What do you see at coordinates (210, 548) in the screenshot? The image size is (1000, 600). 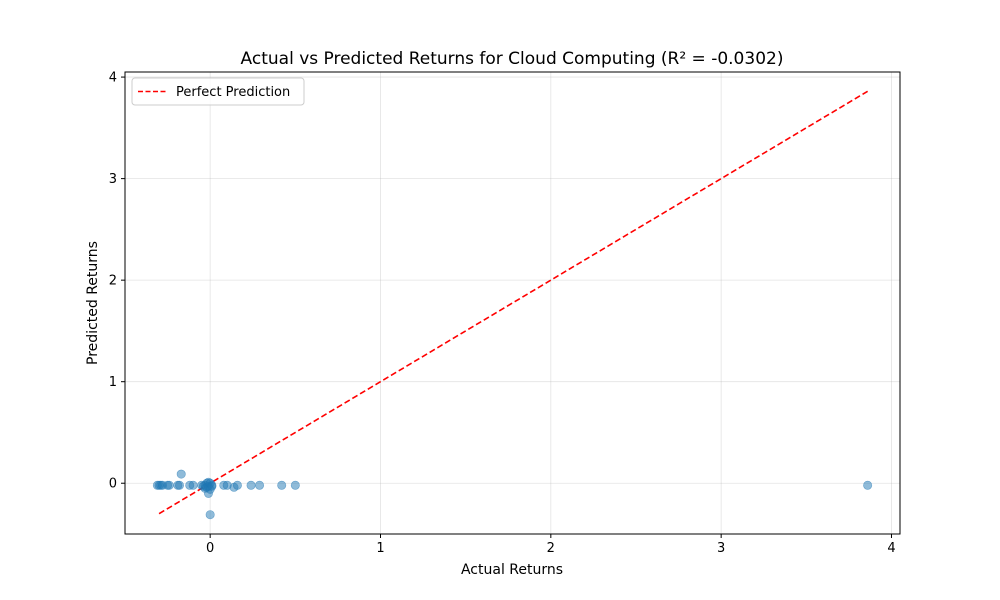 I see `x-tick-label: 0` at bounding box center [210, 548].